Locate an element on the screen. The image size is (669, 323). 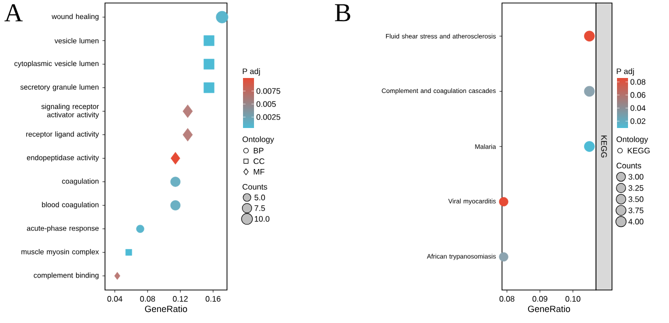
chart-title: B is located at coordinates (342, 13).